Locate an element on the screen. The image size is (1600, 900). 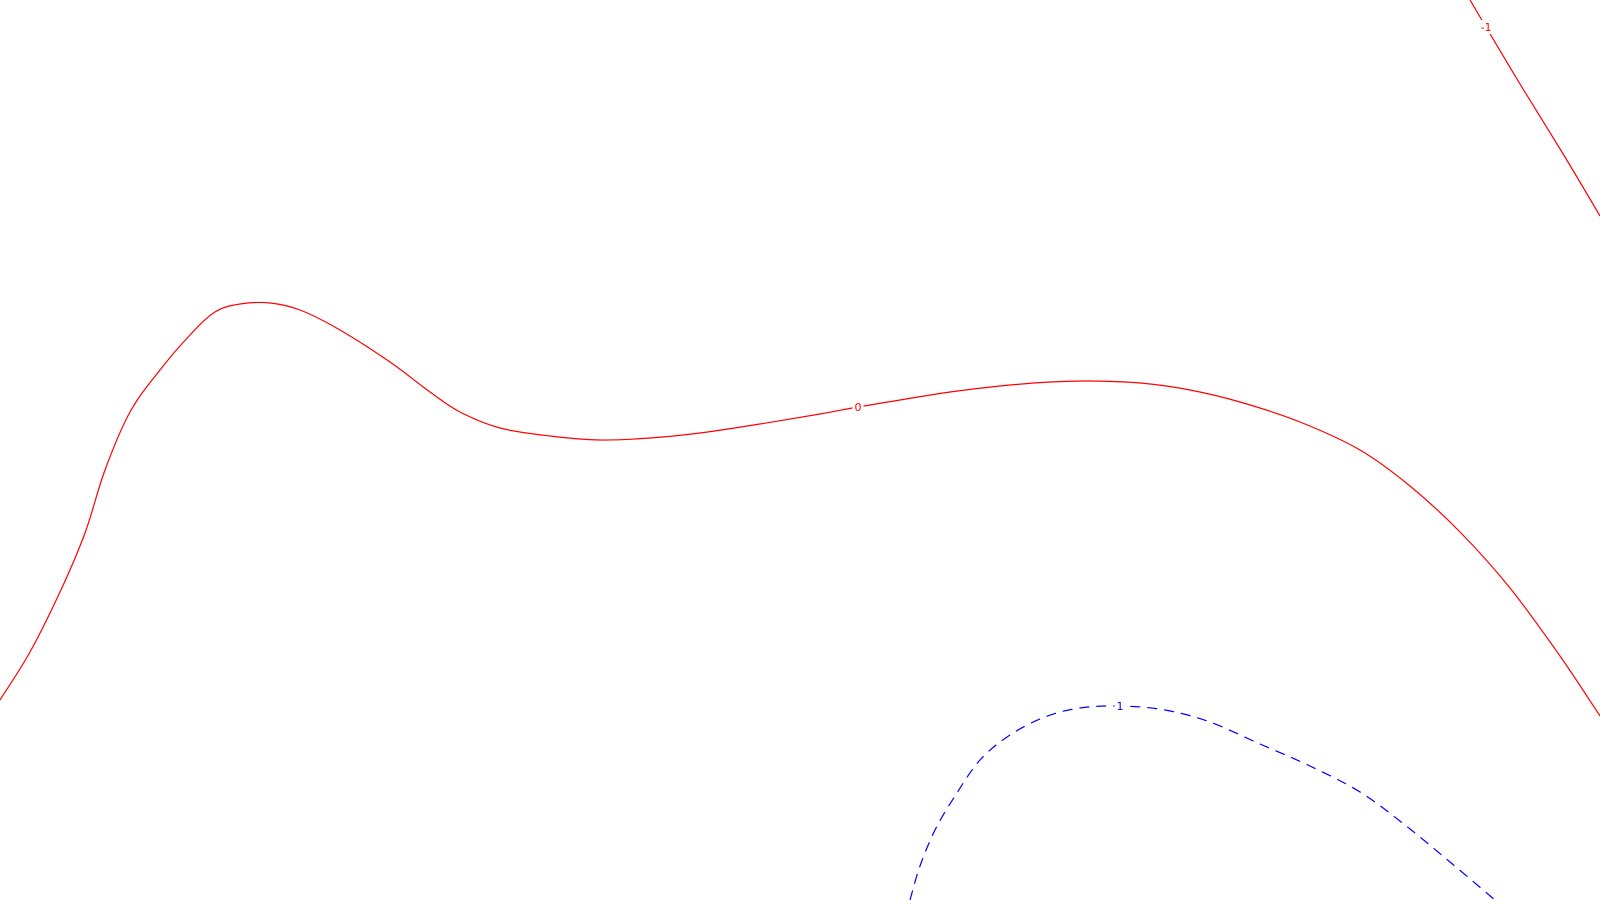
contour-label-1: 1 is located at coordinates (1120, 706).